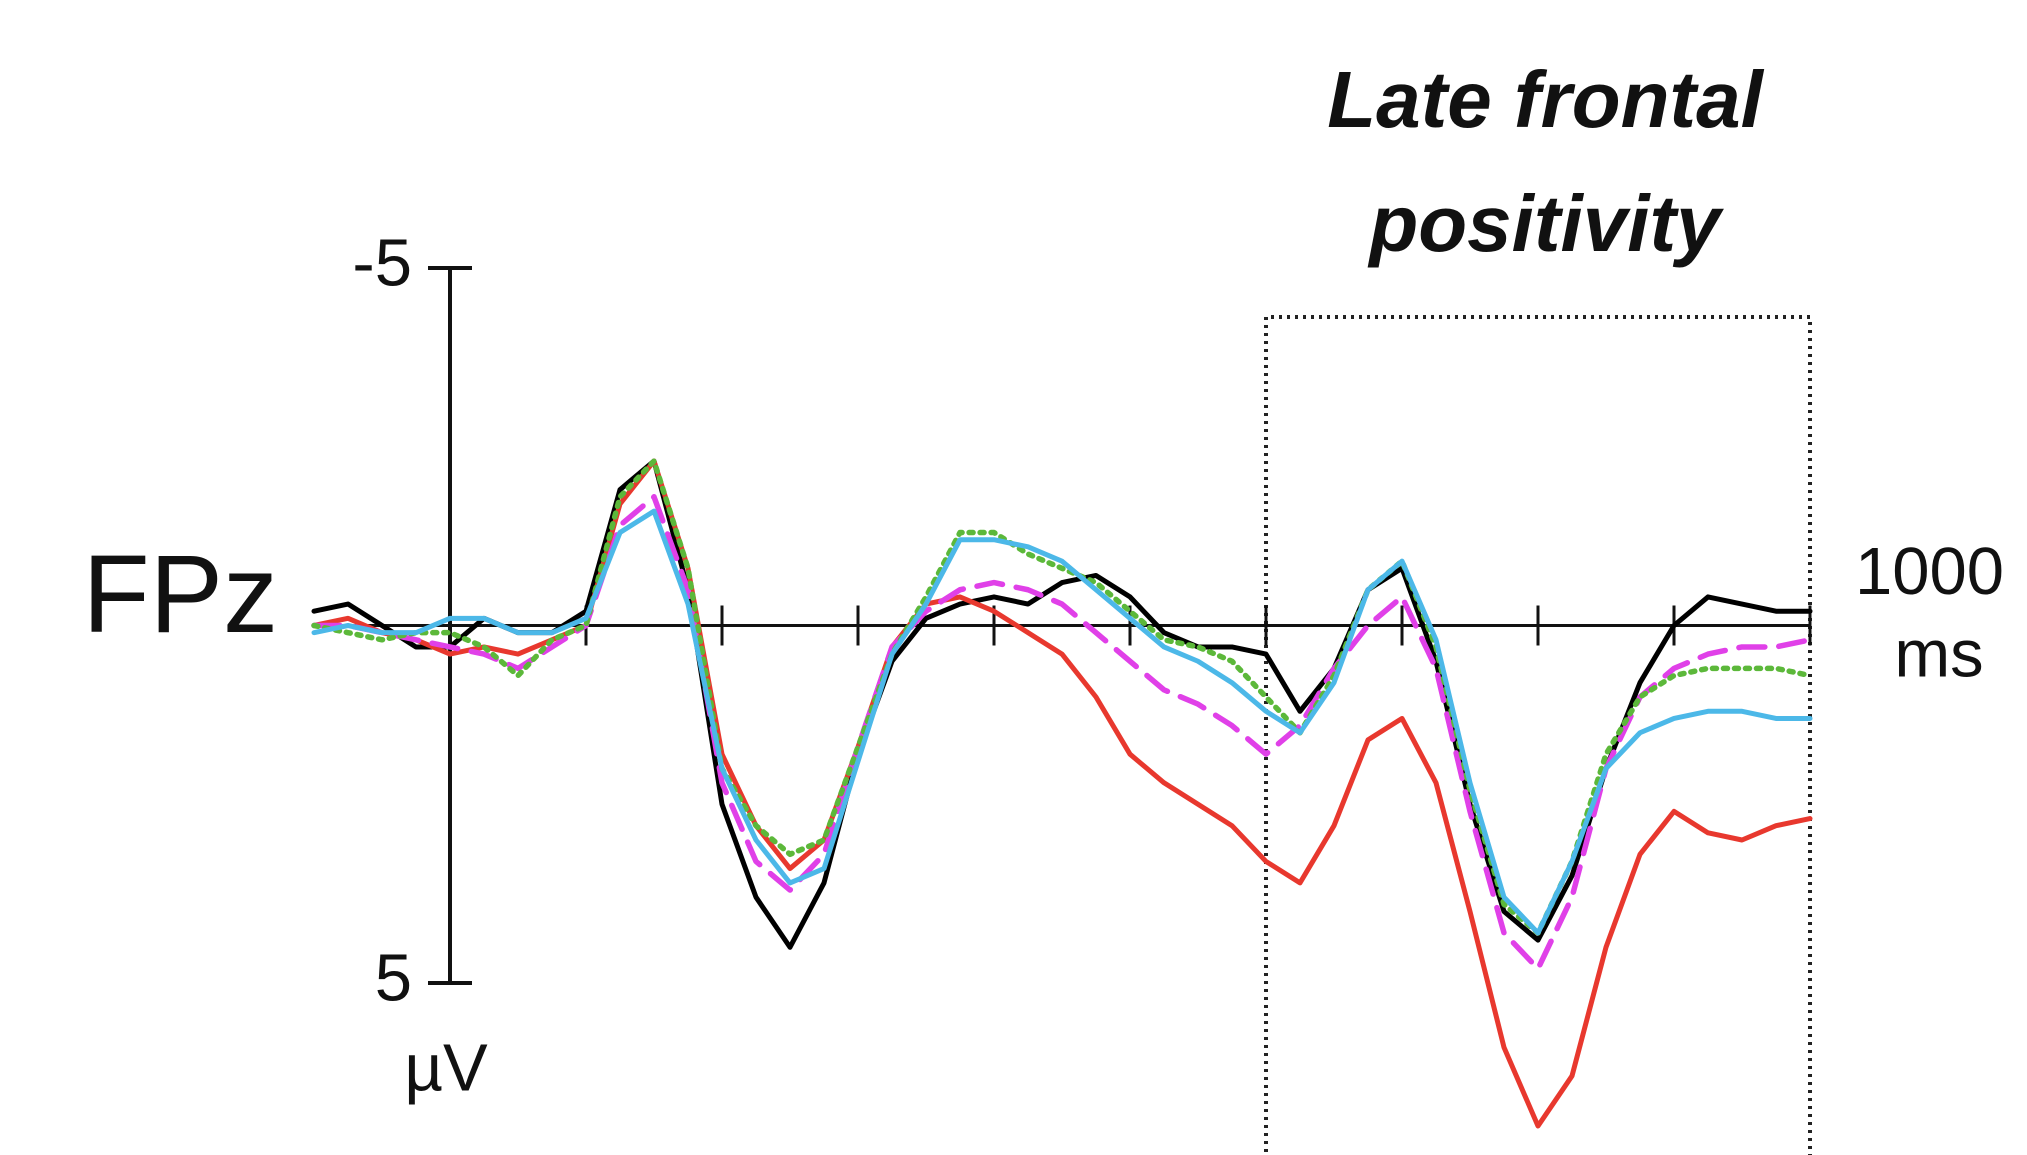 The width and height of the screenshot is (2027, 1155). What do you see at coordinates (180, 594) in the screenshot?
I see `channel-label: FPz` at bounding box center [180, 594].